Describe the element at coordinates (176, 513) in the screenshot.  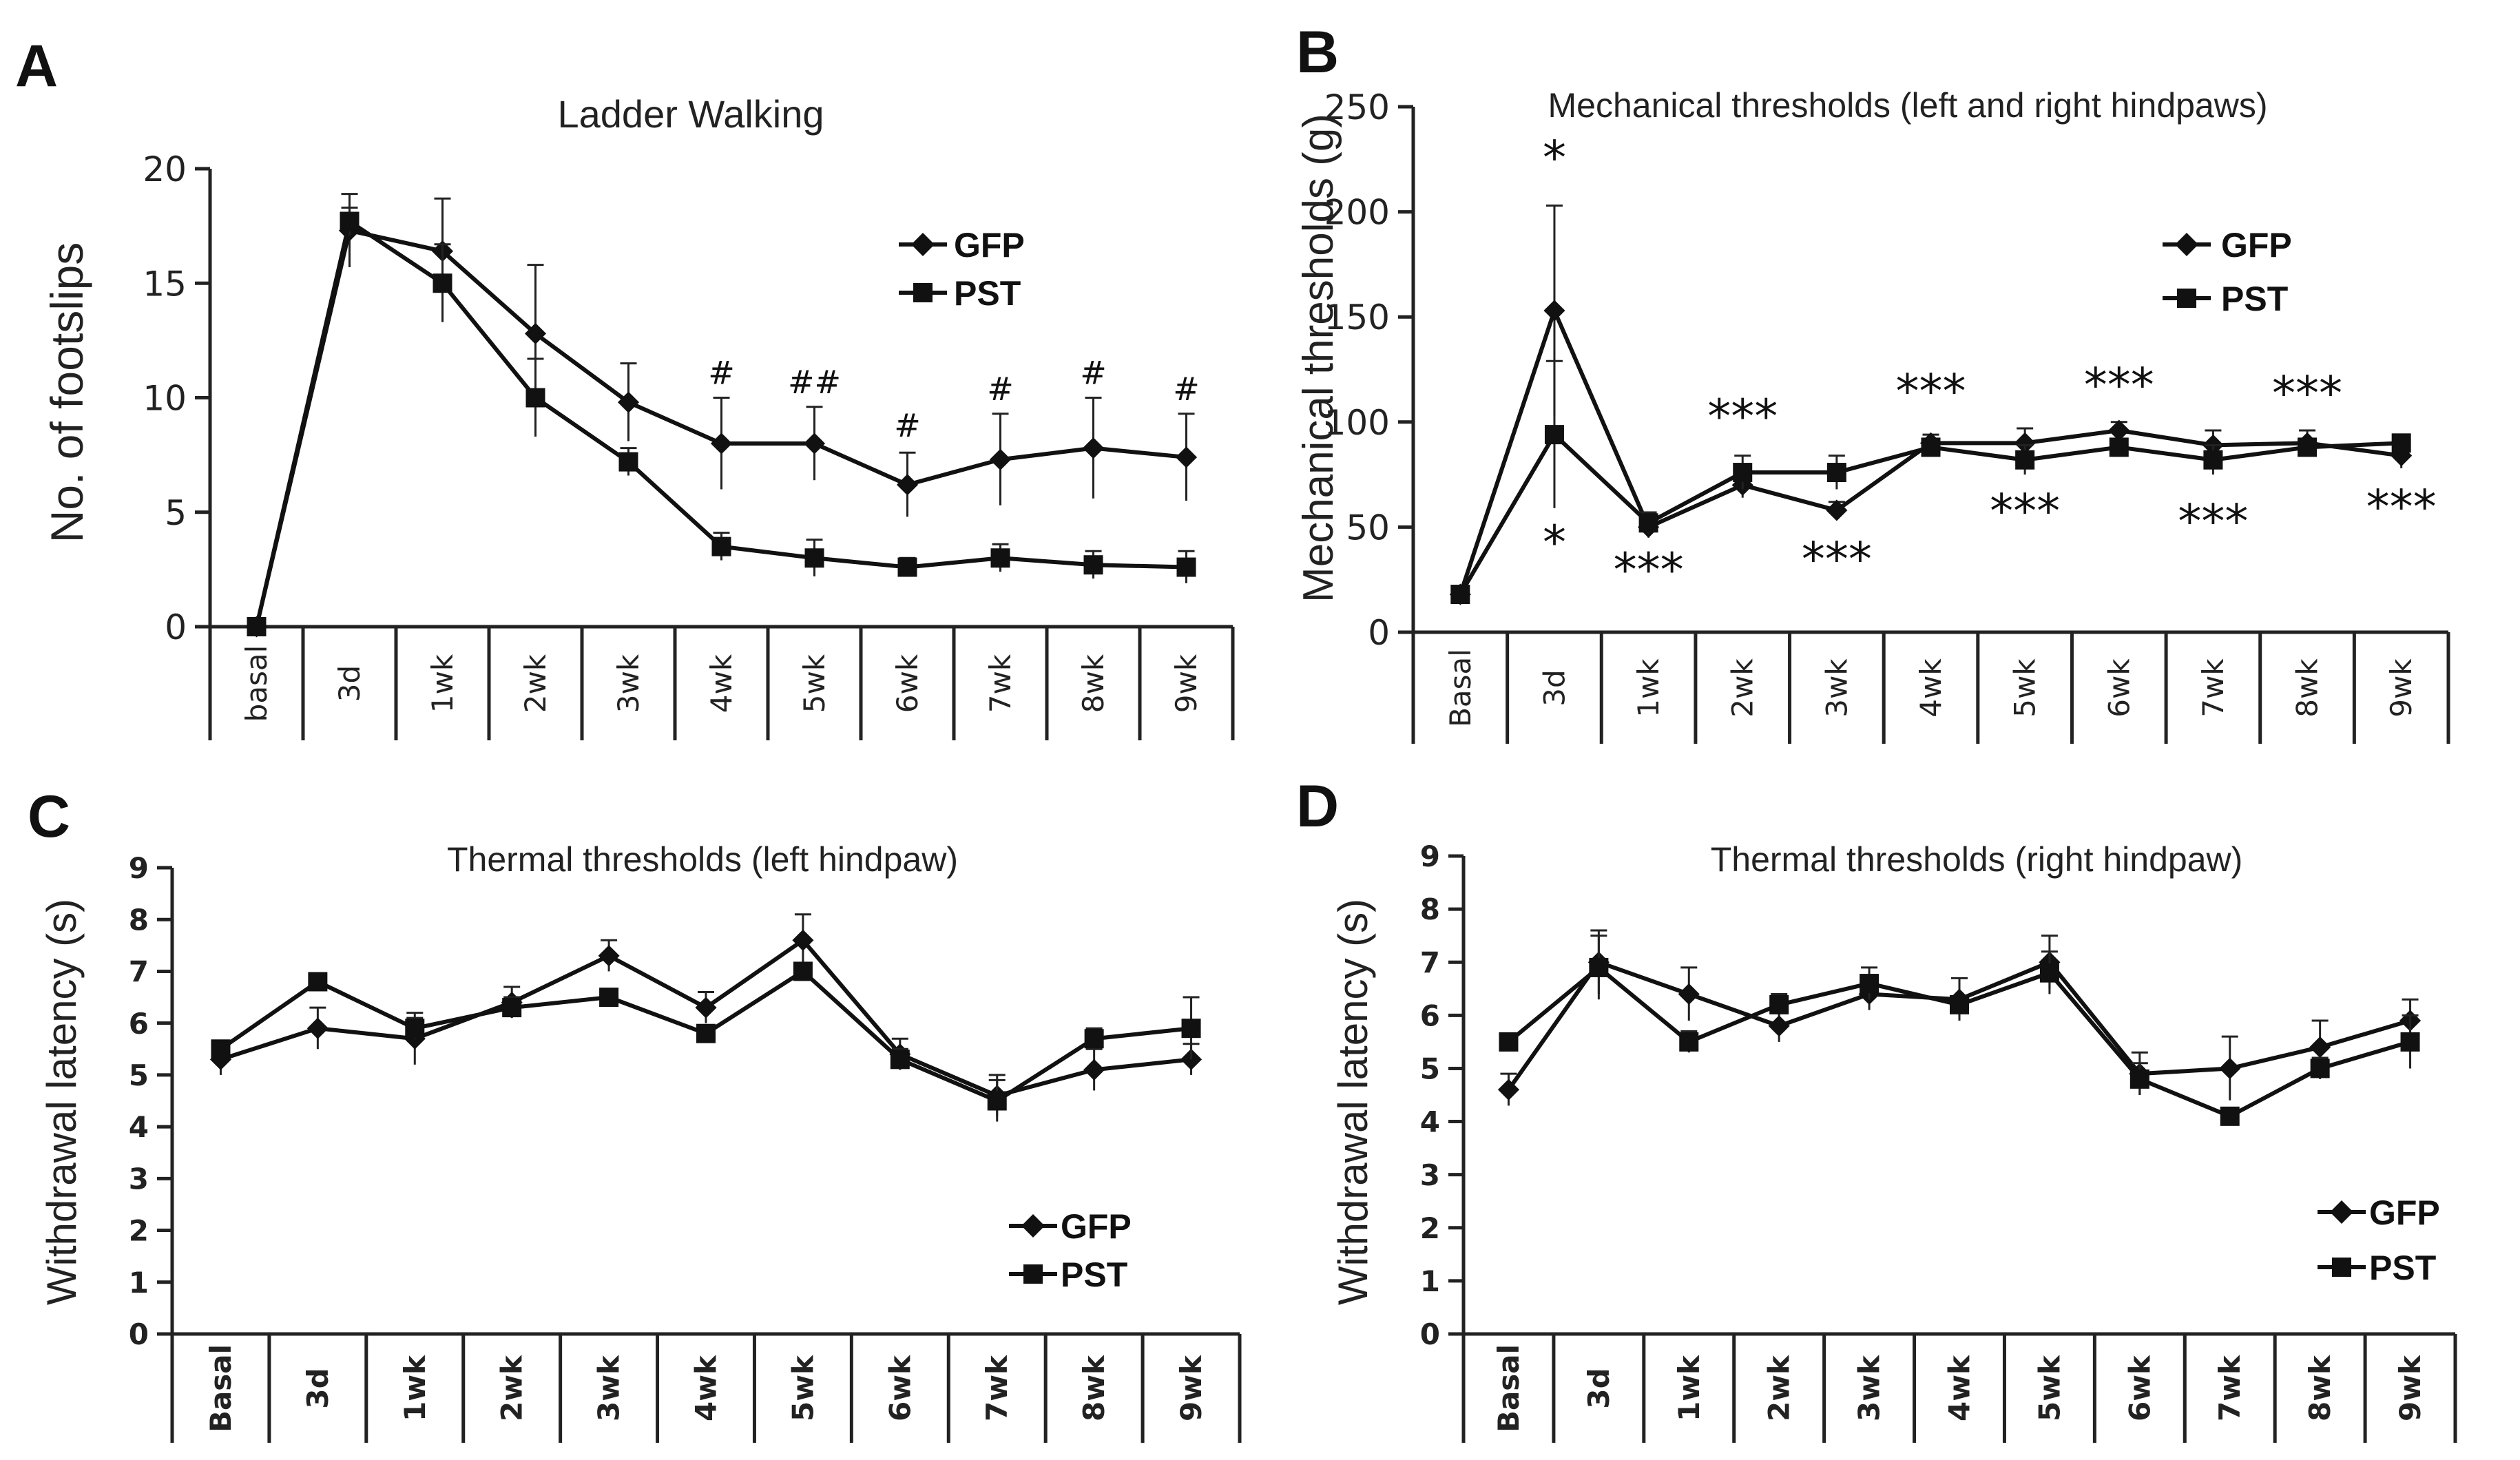
I see `panel-a-y-tick-label: 5` at that location.